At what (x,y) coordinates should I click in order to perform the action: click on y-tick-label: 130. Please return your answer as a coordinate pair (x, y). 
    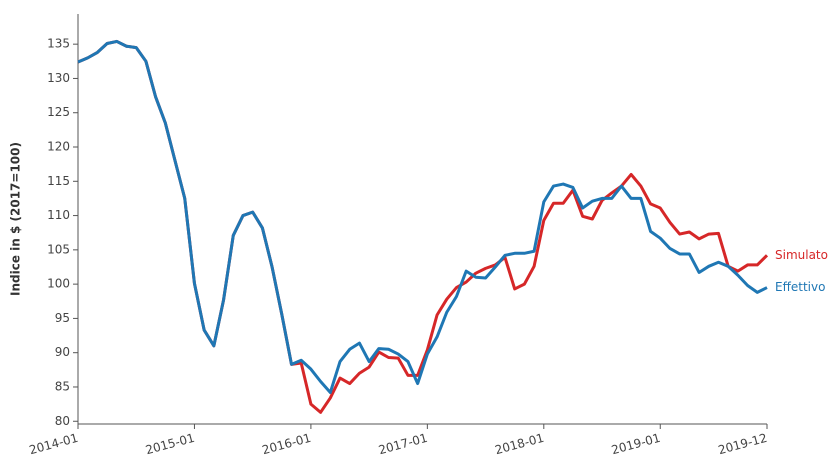
    Looking at the image, I should click on (58, 78).